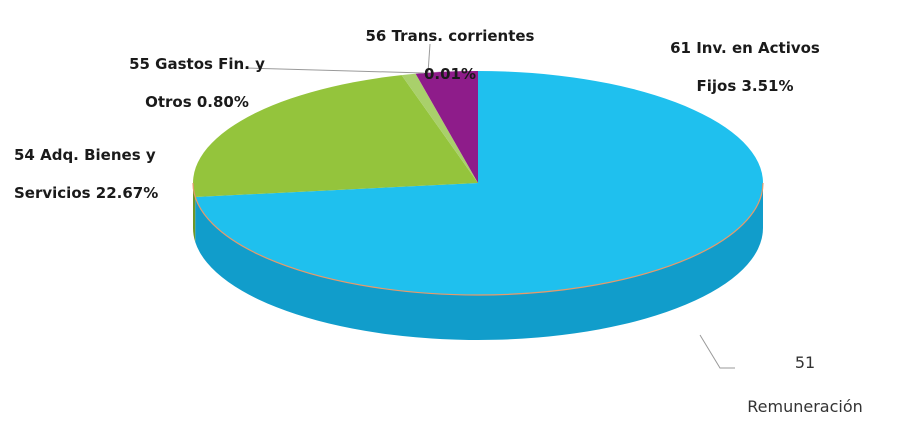 Image resolution: width=898 pixels, height=440 pixels. What do you see at coordinates (197, 83) in the screenshot?
I see `label-gastos-fin: 55 Gastos Fin. y Otros 0.80%` at bounding box center [197, 83].